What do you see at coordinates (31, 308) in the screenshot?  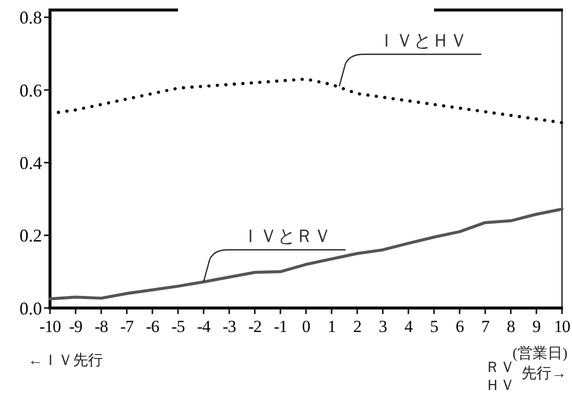 I see `y-tick-label: 0.0` at bounding box center [31, 308].